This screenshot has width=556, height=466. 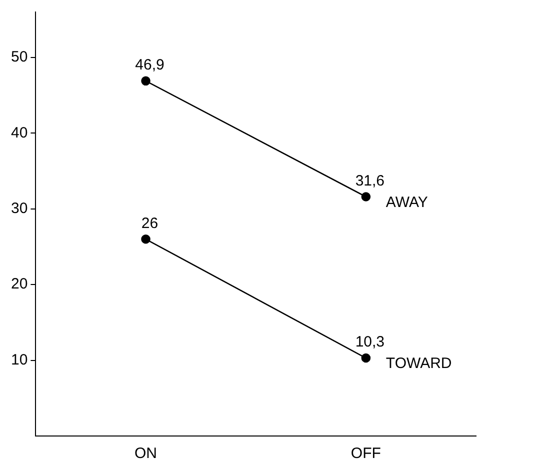 I want to click on data-label: 31,6, so click(x=370, y=181).